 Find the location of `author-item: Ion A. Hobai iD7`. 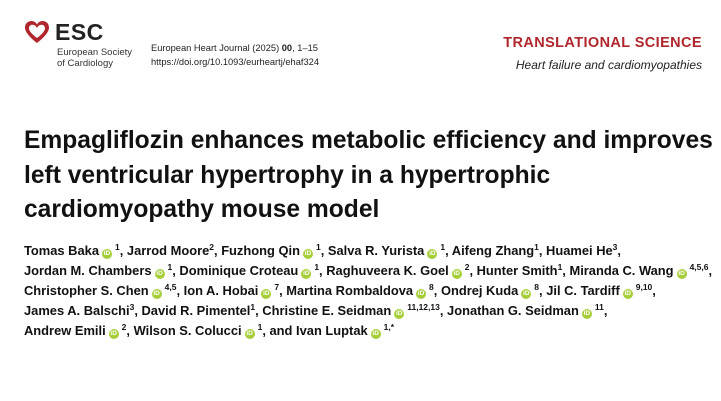

author-item: Ion A. Hobai iD7 is located at coordinates (231, 290).